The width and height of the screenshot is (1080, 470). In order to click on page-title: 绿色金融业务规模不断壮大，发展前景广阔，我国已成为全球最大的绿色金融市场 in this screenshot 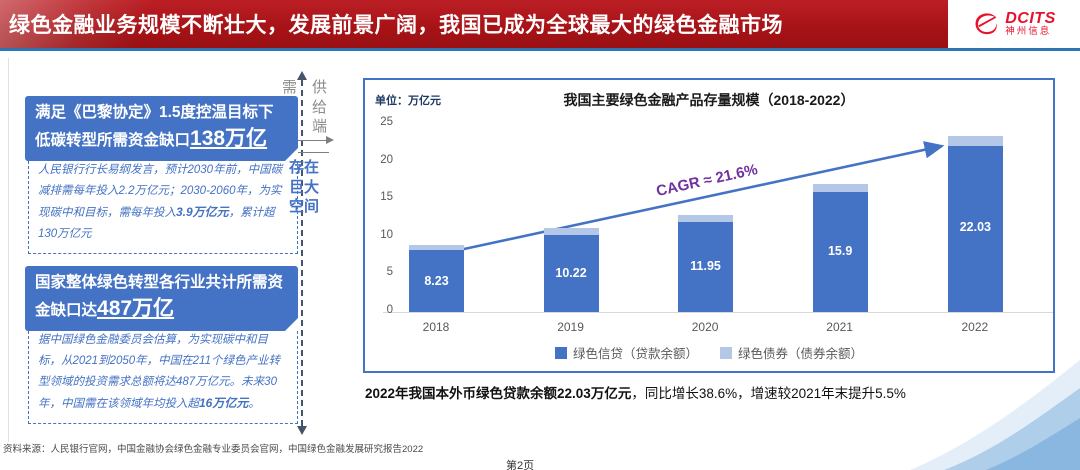, I will do `click(396, 25)`.